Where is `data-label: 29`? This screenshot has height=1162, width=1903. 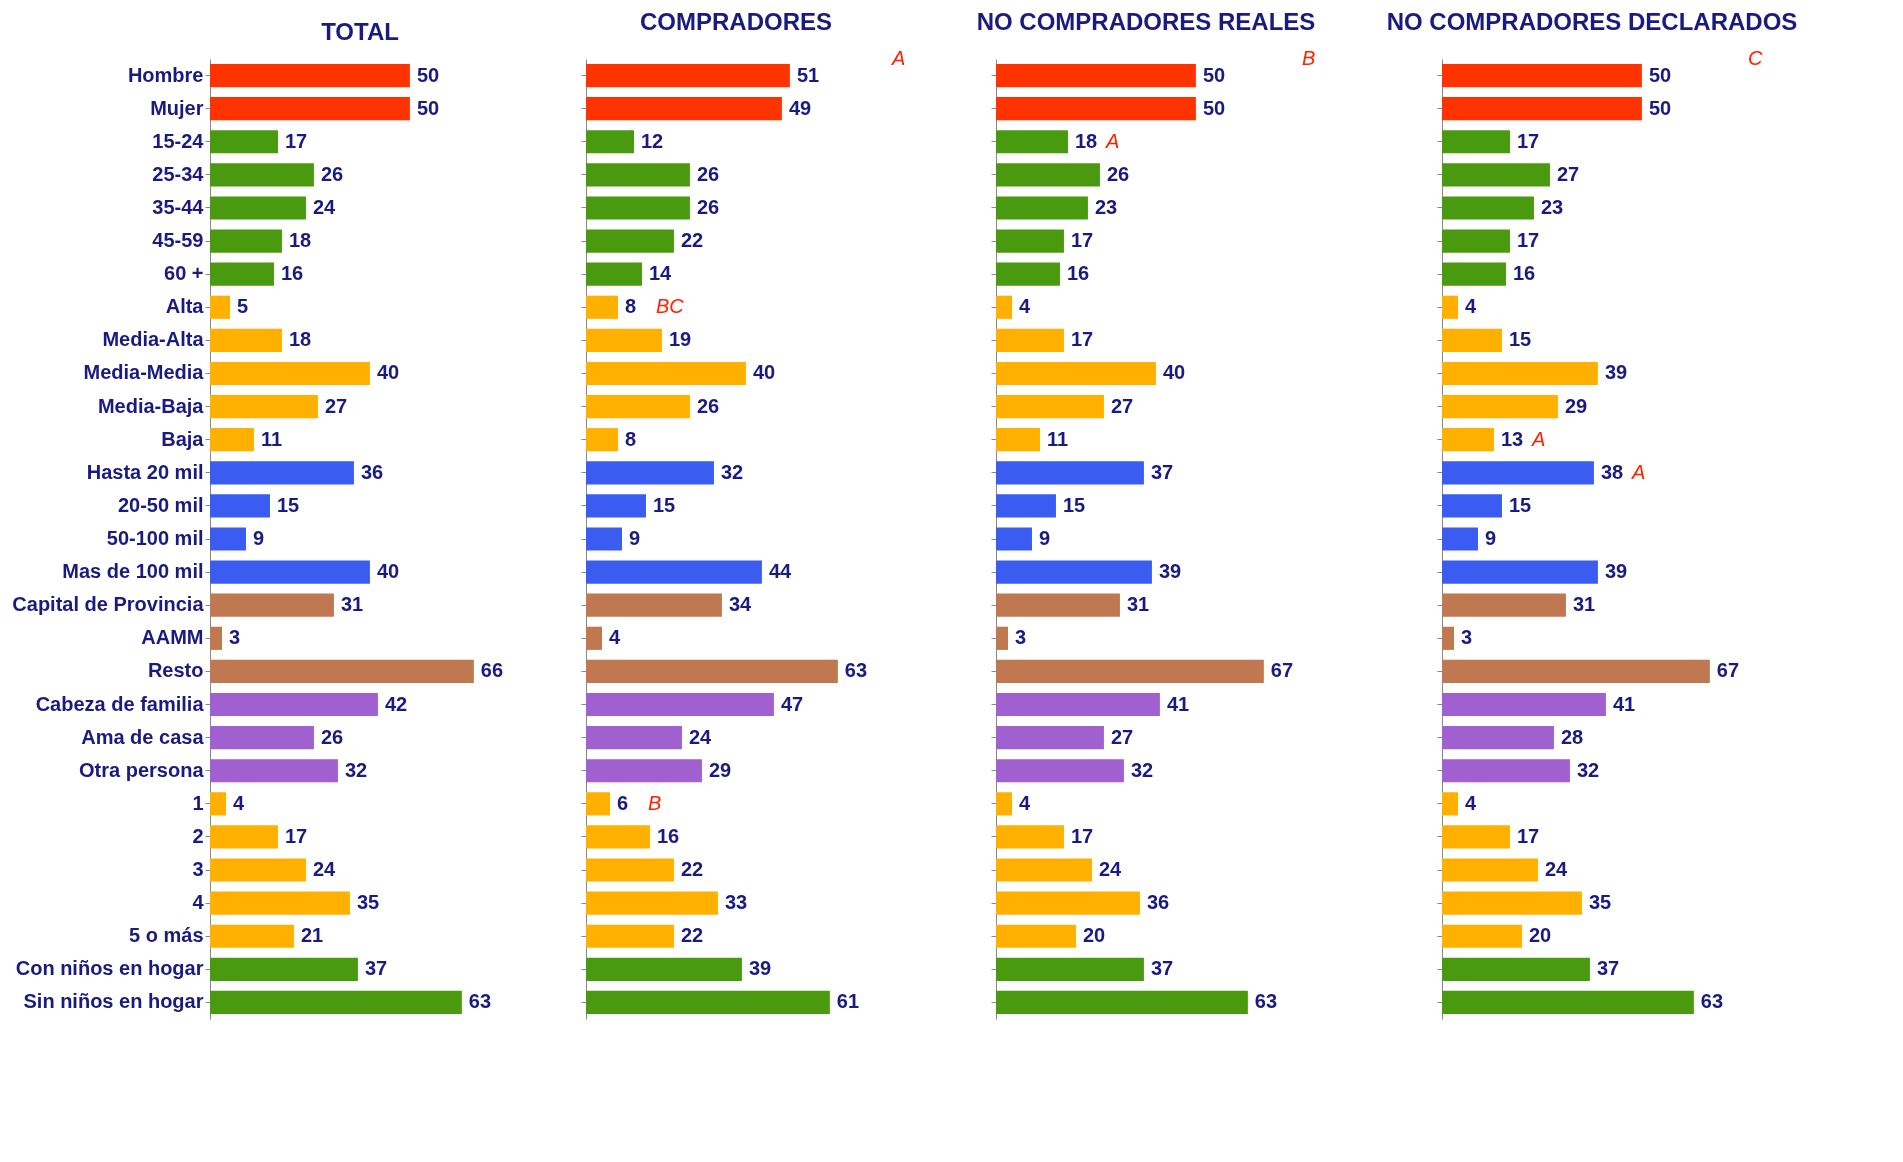 data-label: 29 is located at coordinates (720, 769).